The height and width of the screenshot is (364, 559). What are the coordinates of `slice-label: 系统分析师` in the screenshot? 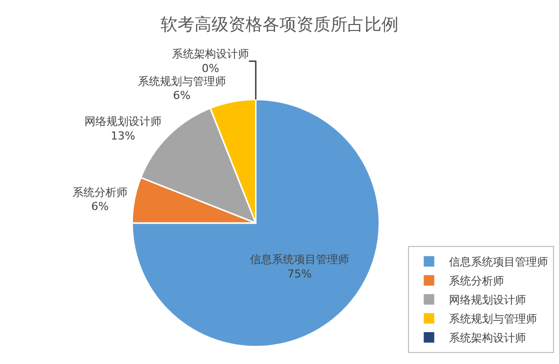 It's located at (100, 192).